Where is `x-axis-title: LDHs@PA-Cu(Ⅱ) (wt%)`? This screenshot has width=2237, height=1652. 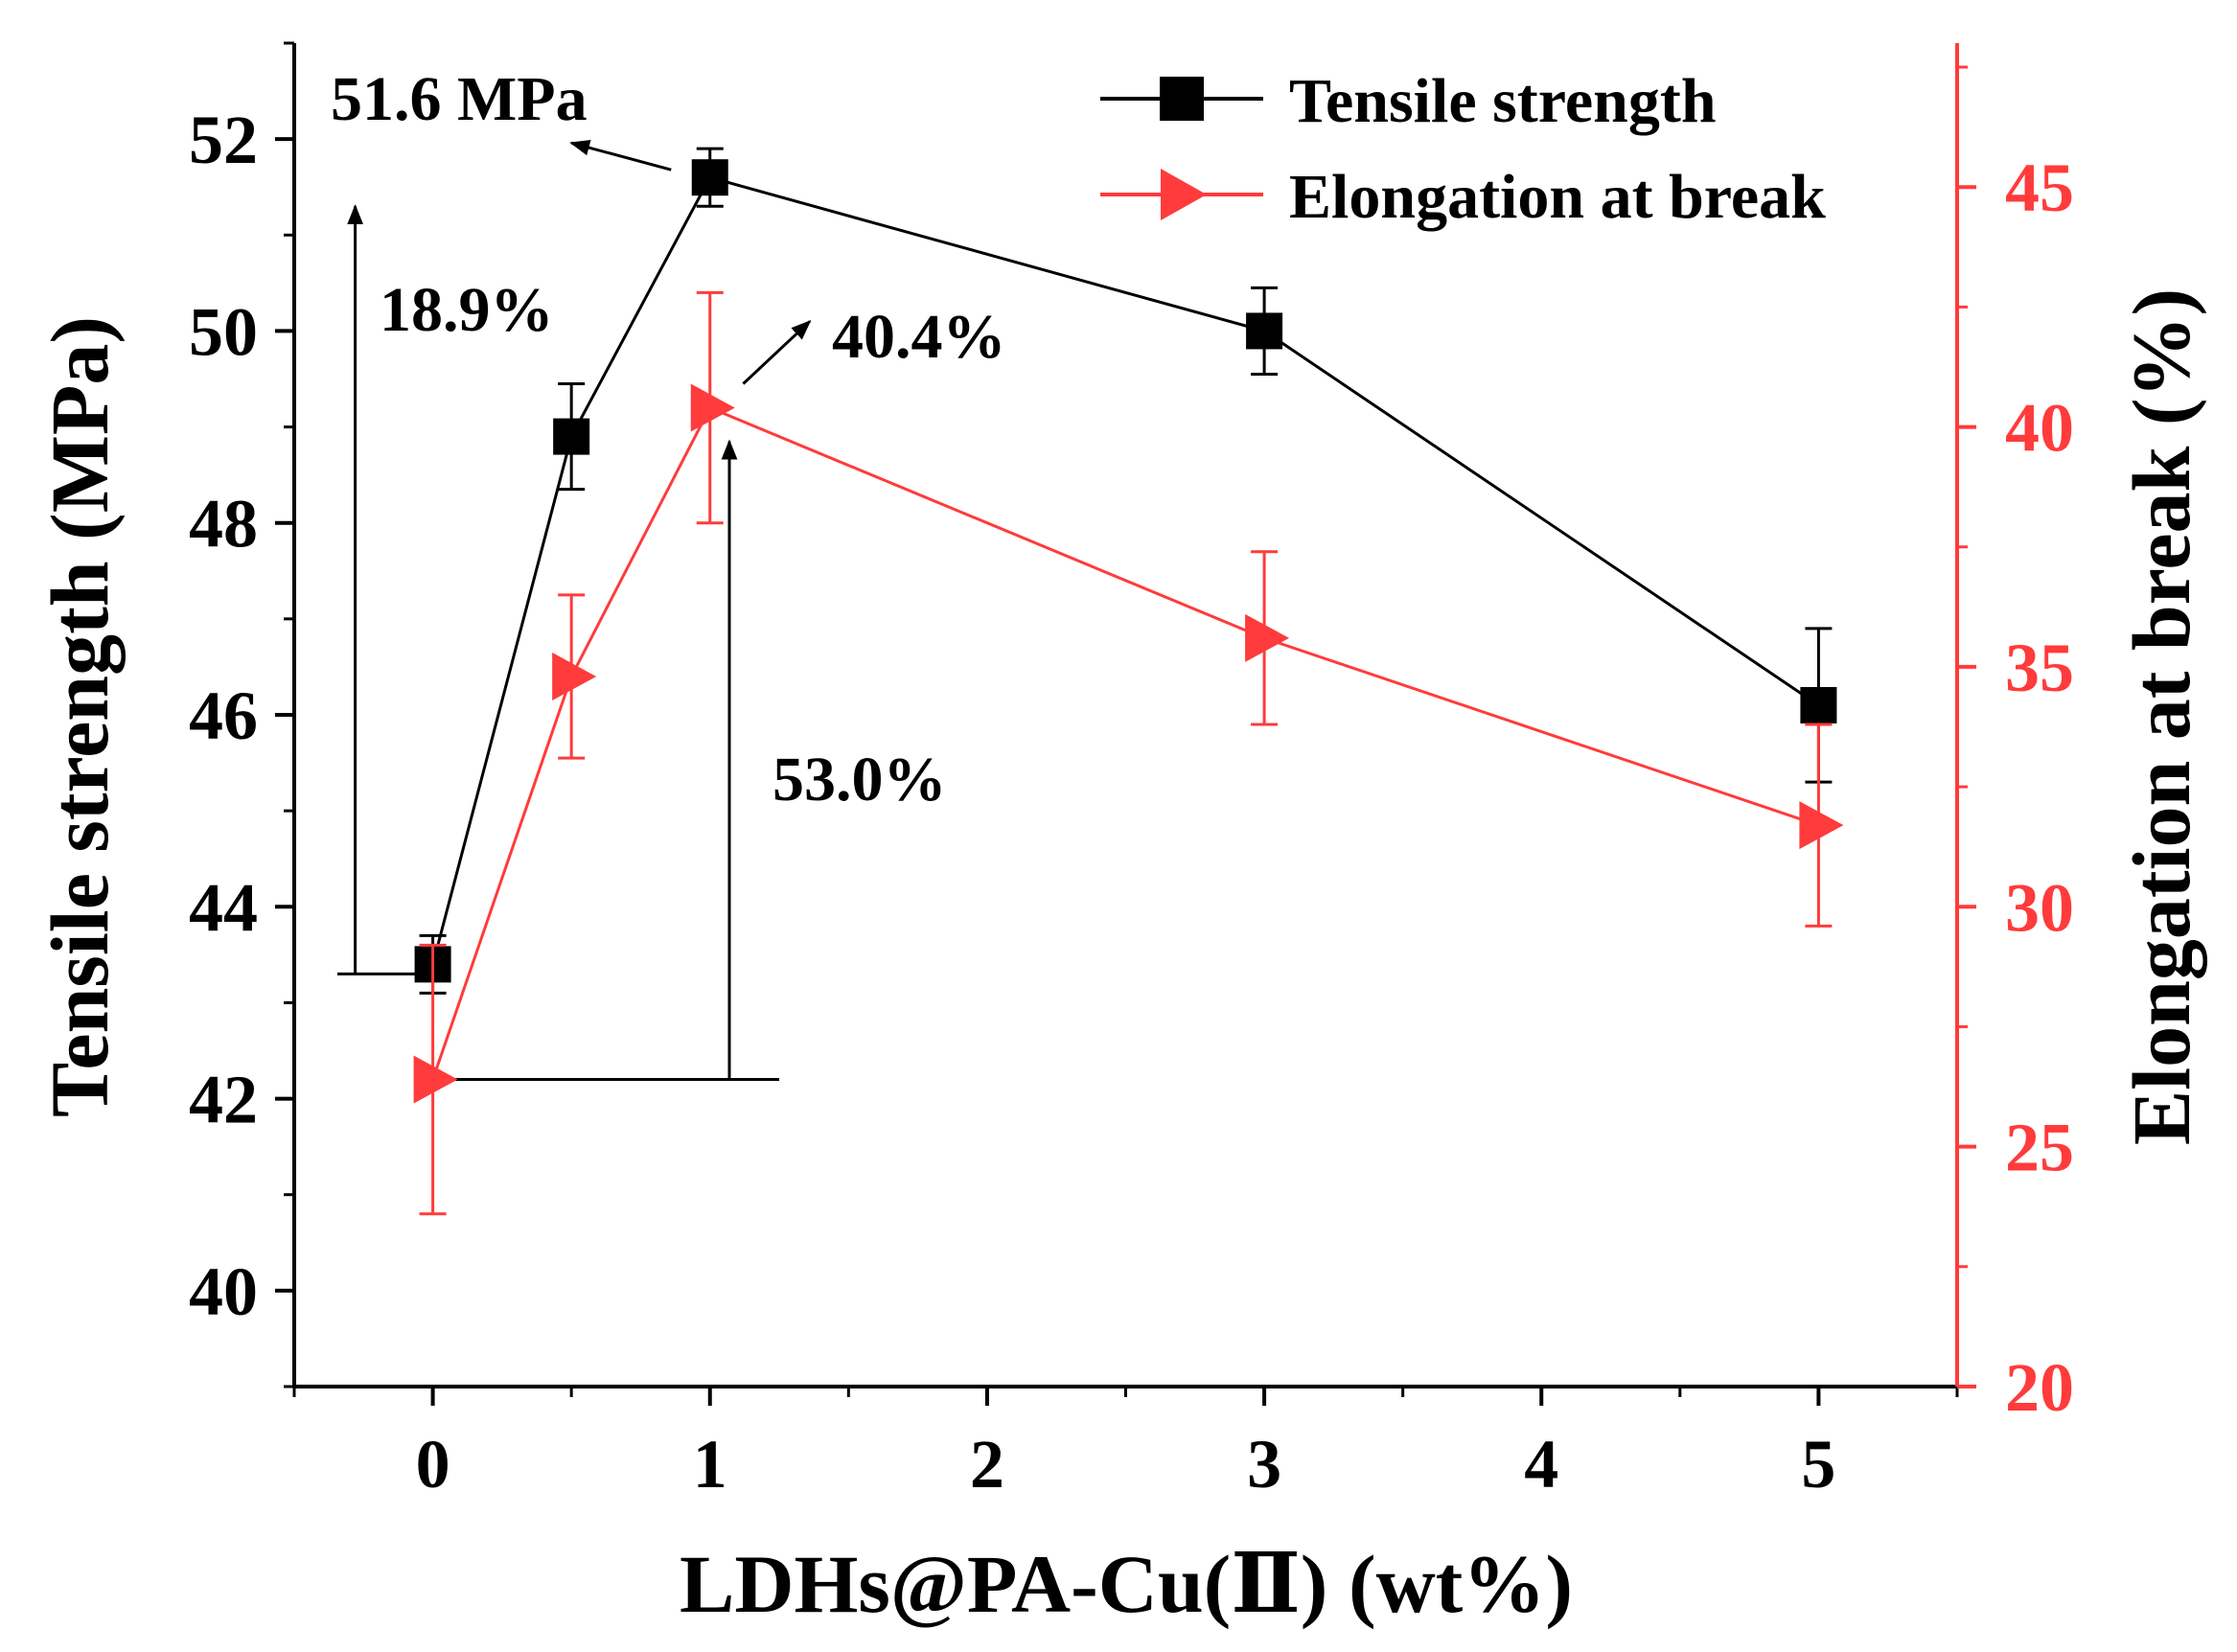 x-axis-title: LDHs@PA-Cu(Ⅱ) (wt%) is located at coordinates (1126, 1584).